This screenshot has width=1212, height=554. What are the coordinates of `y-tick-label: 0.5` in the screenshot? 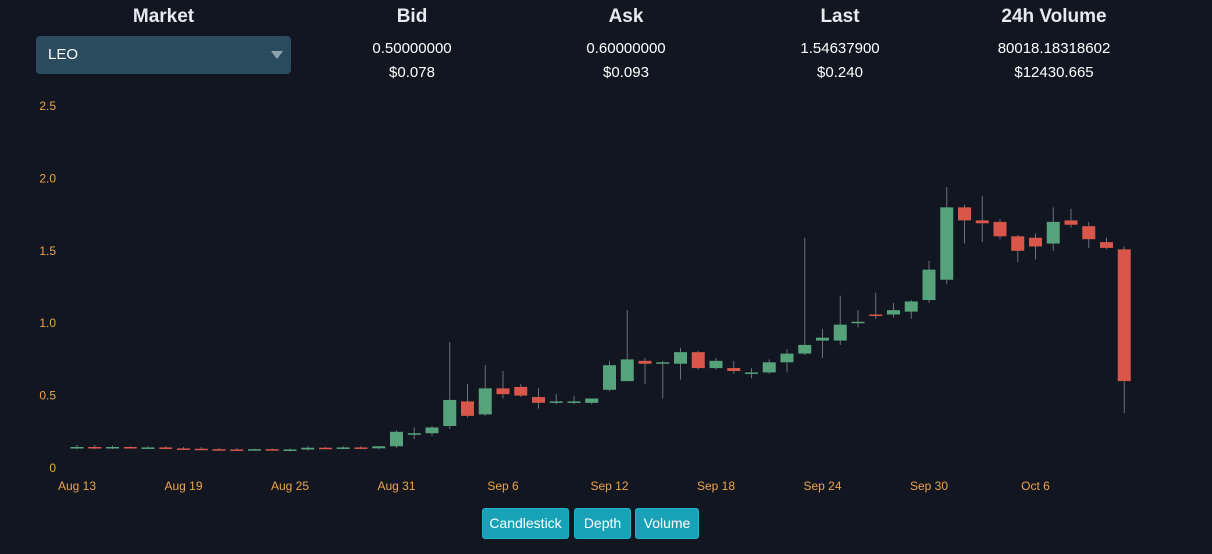 It's located at (47, 396).